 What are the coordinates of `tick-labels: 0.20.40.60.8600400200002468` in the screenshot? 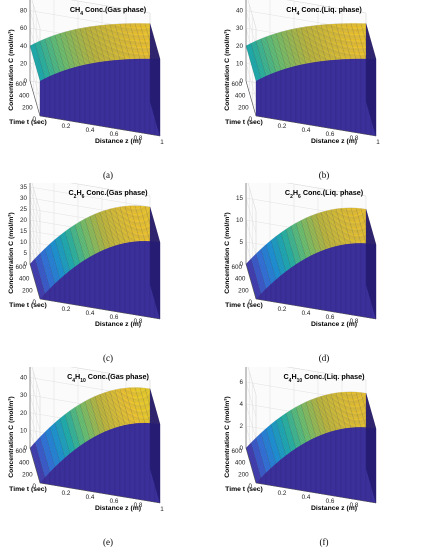 It's located at (294, 444).